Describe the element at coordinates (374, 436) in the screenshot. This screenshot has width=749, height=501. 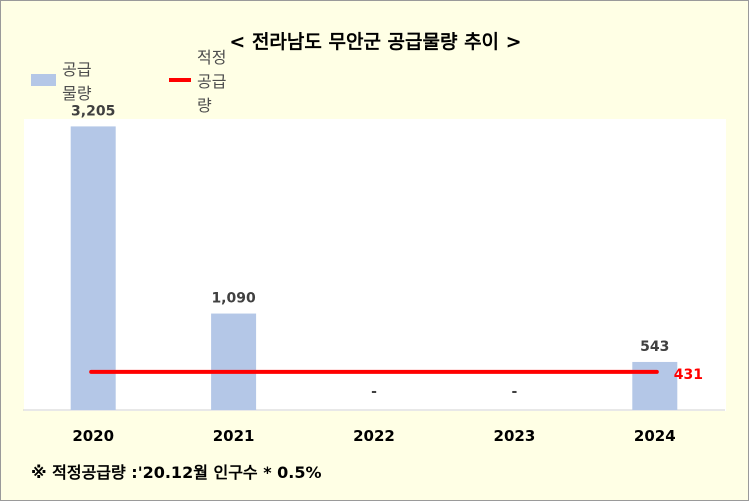
I see `x-tick-label-2022: 2022` at that location.